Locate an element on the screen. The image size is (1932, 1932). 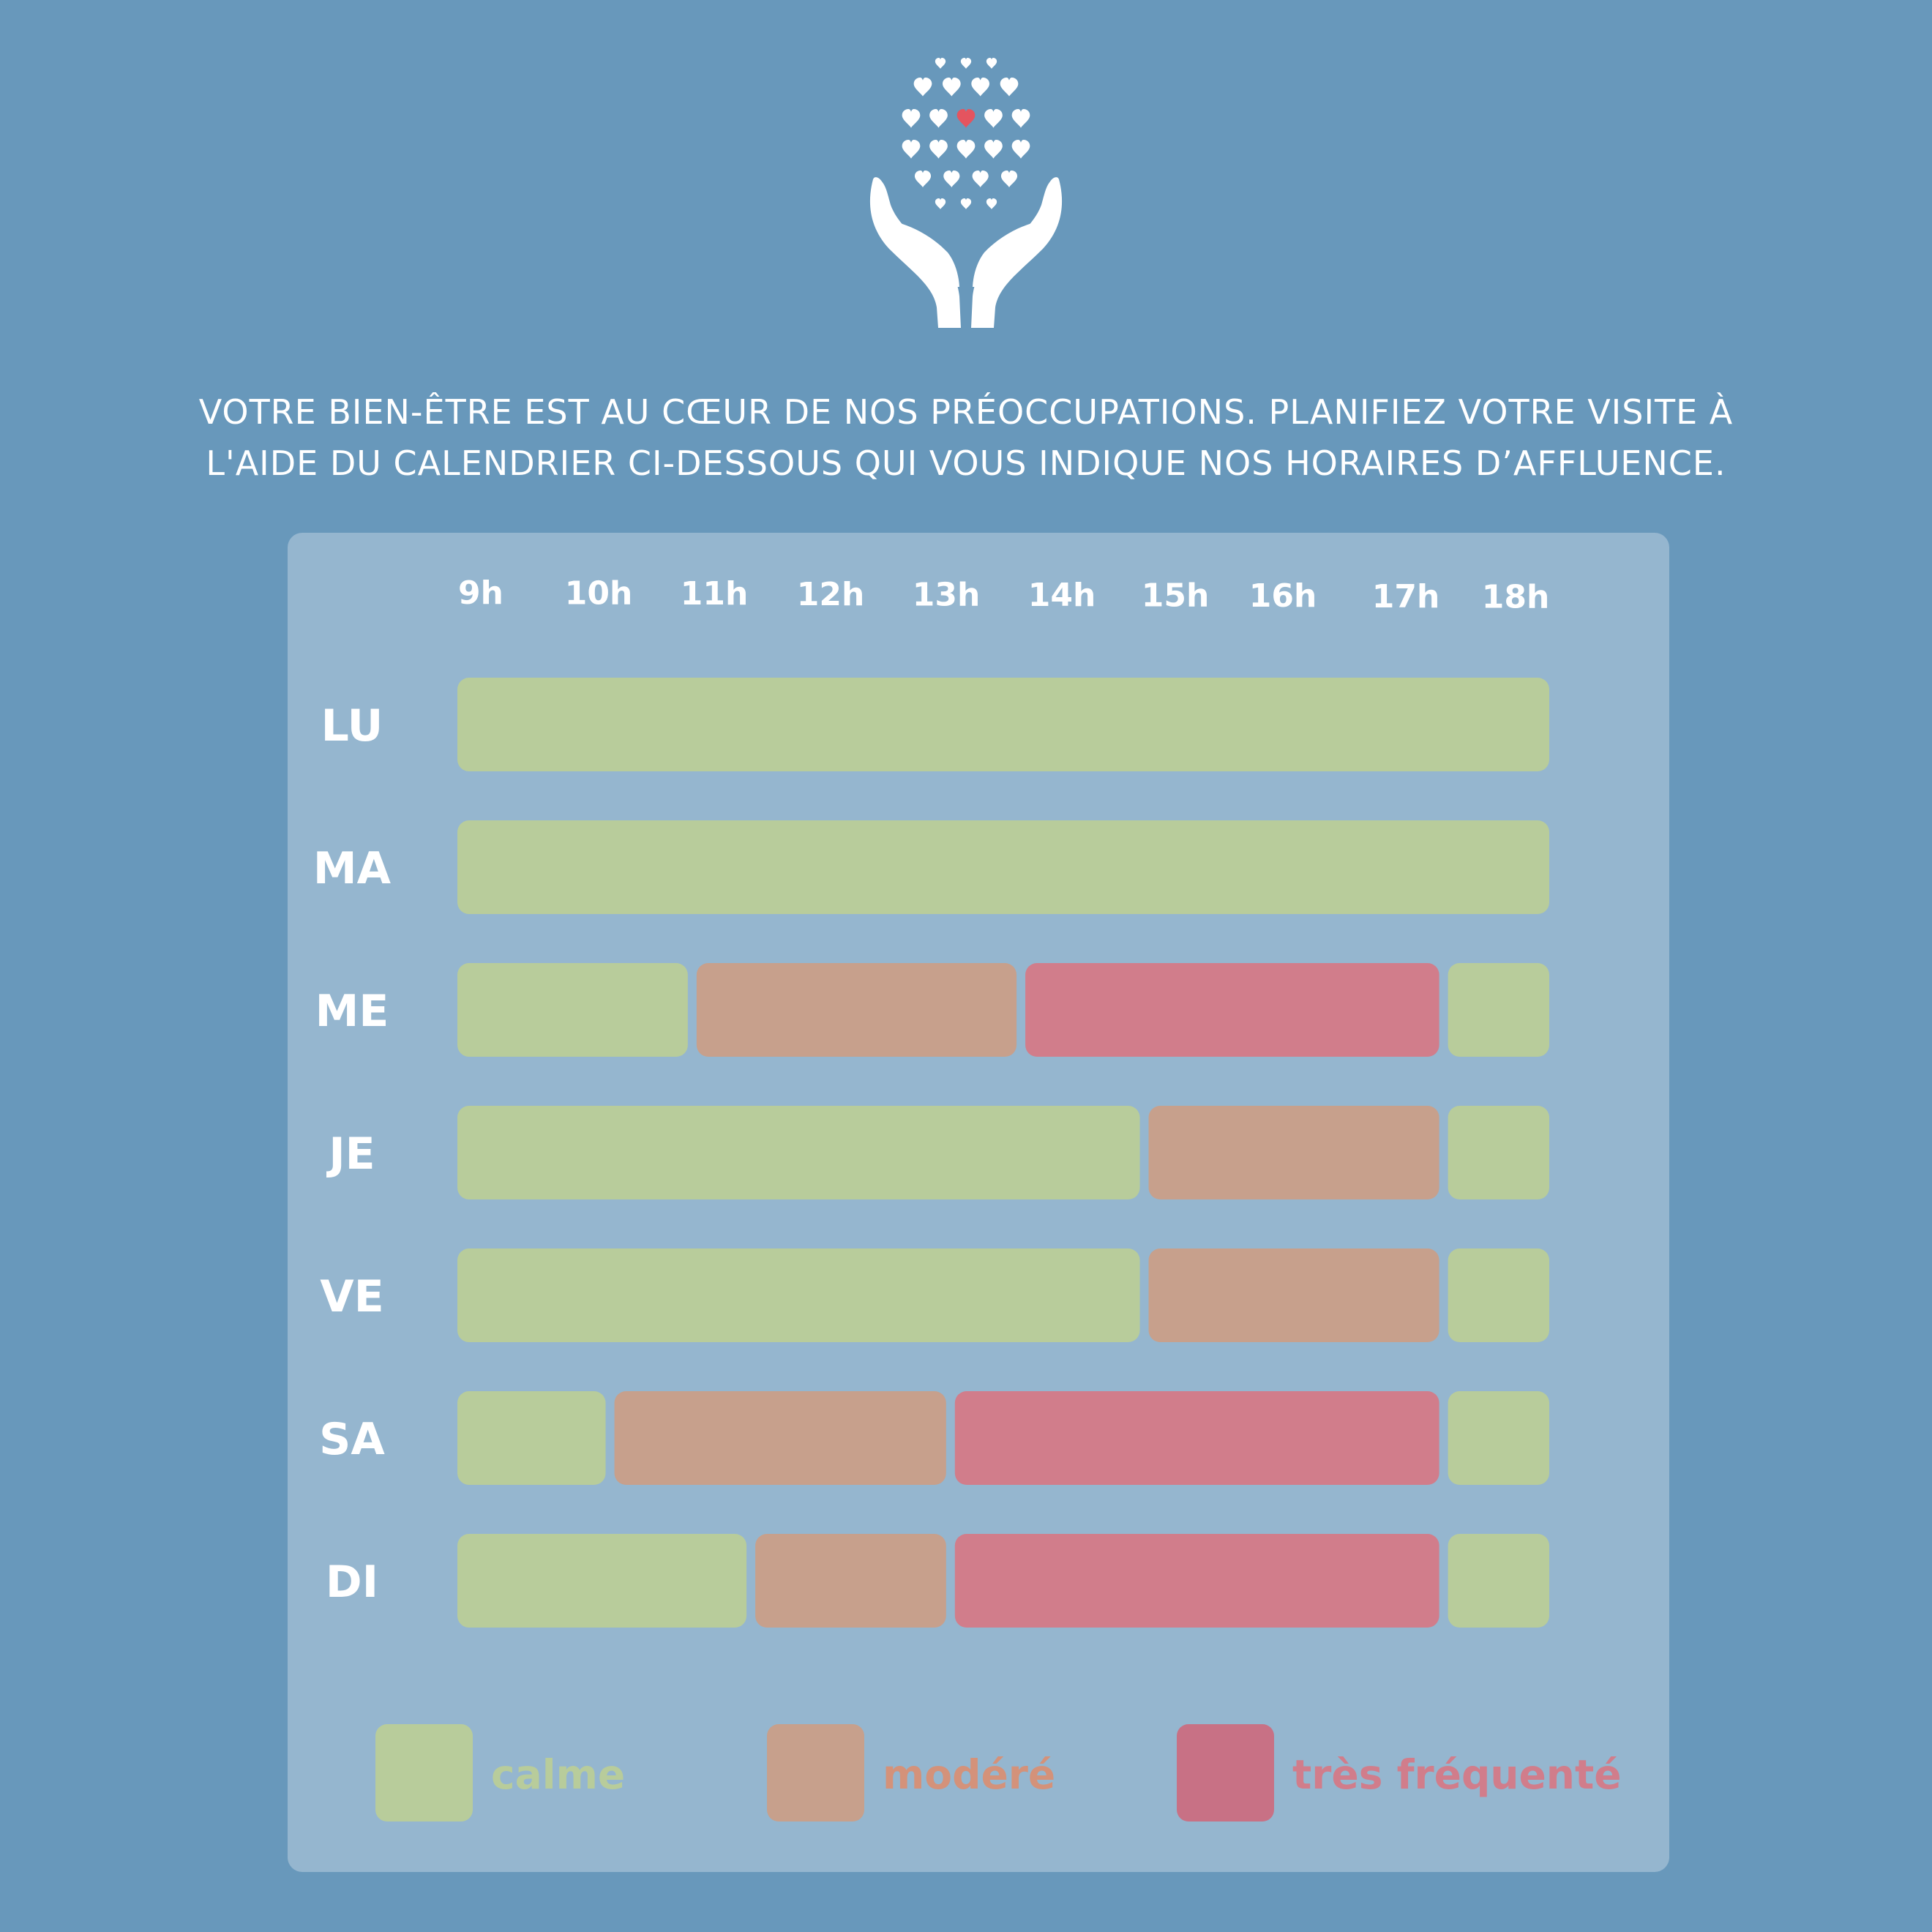
day-label-sa: SA is located at coordinates (352, 1439).